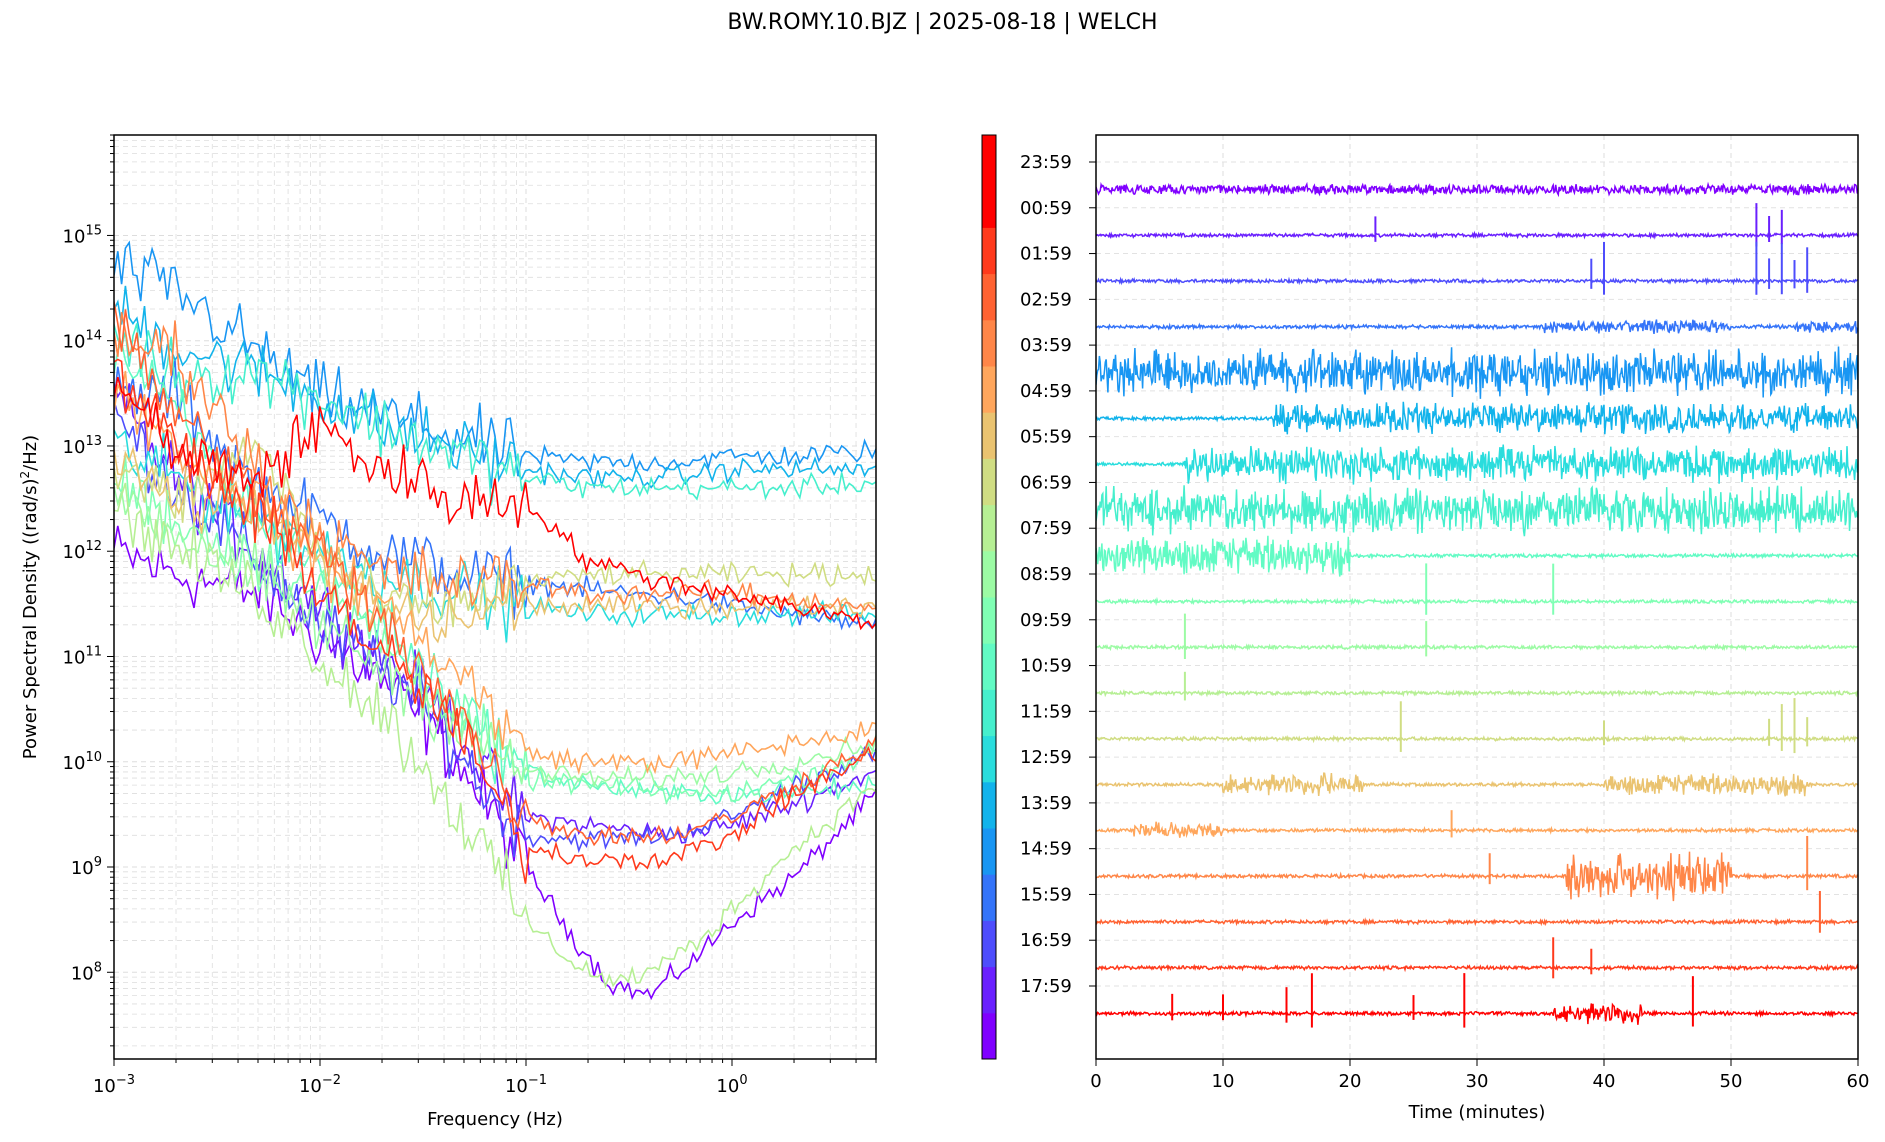  I want to click on colorbar, so click(989, 597).